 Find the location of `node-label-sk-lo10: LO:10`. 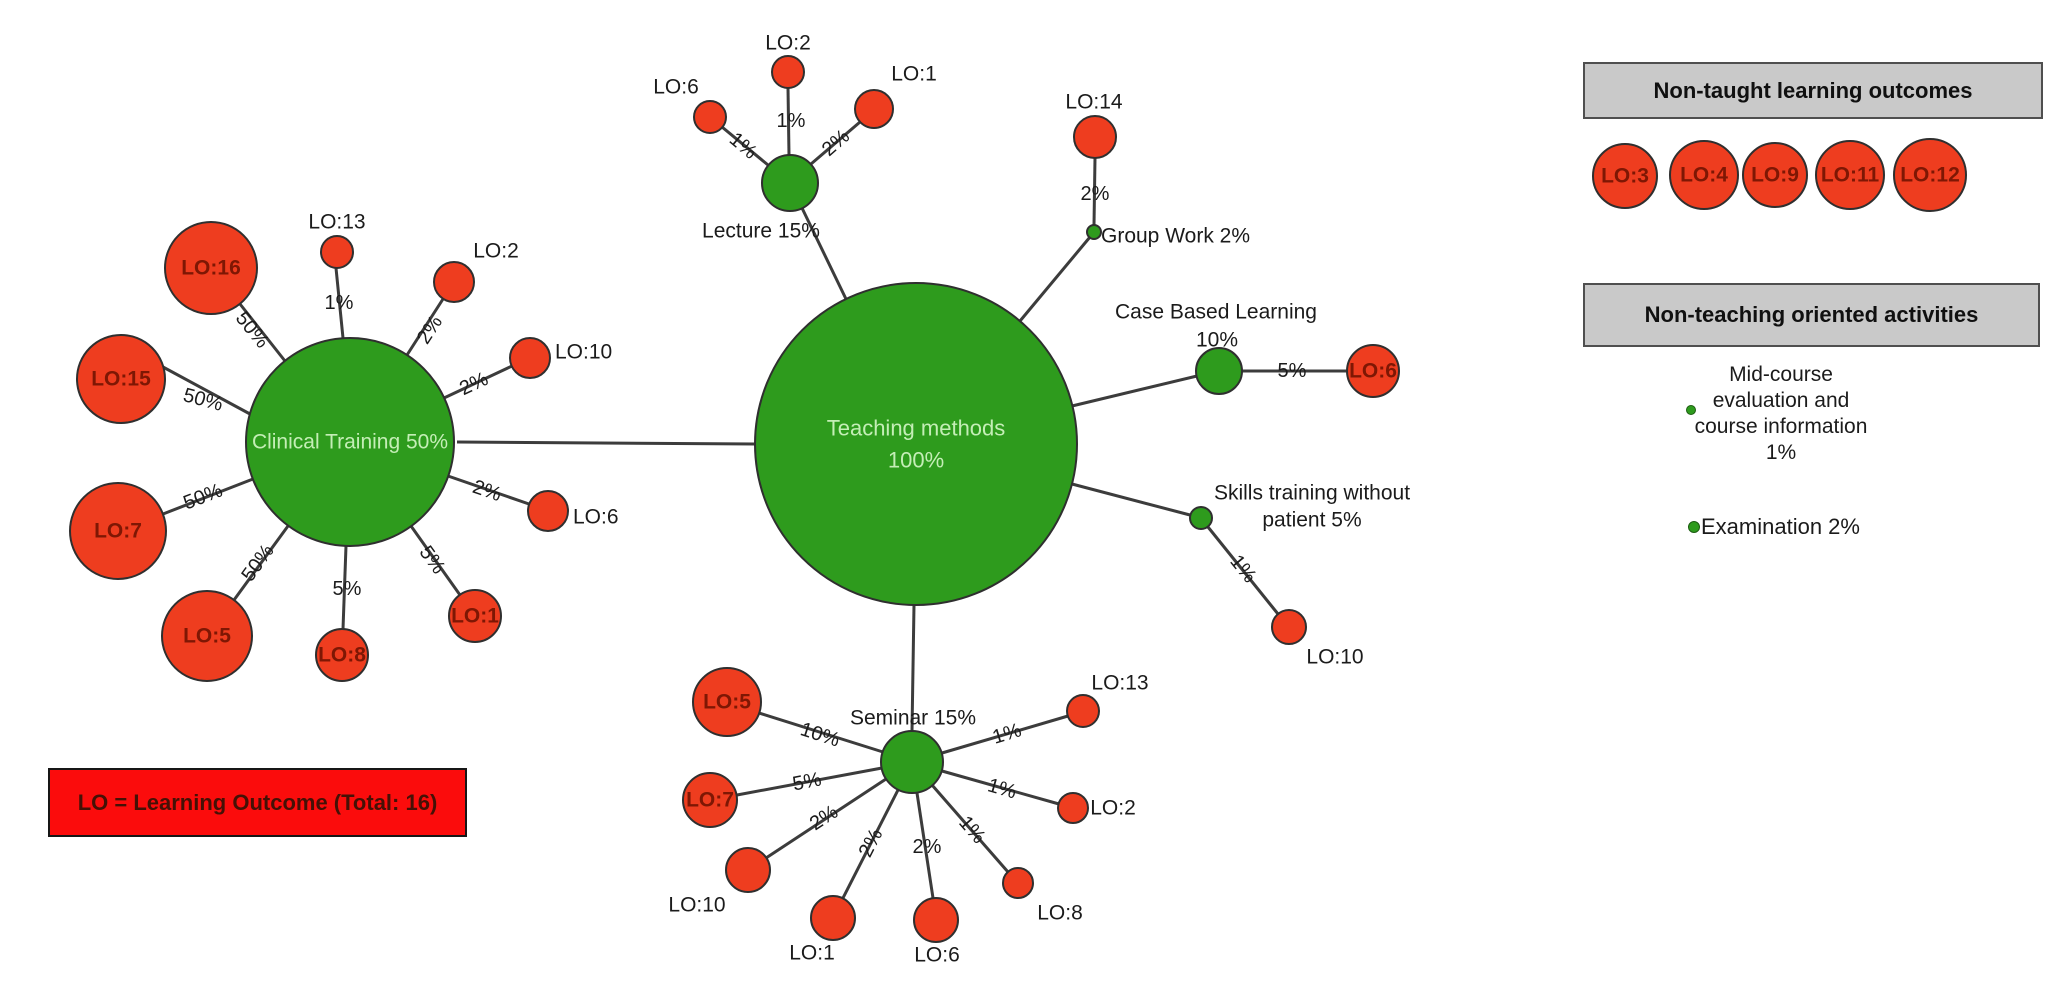

node-label-sk-lo10: LO:10 is located at coordinates (1334, 657).